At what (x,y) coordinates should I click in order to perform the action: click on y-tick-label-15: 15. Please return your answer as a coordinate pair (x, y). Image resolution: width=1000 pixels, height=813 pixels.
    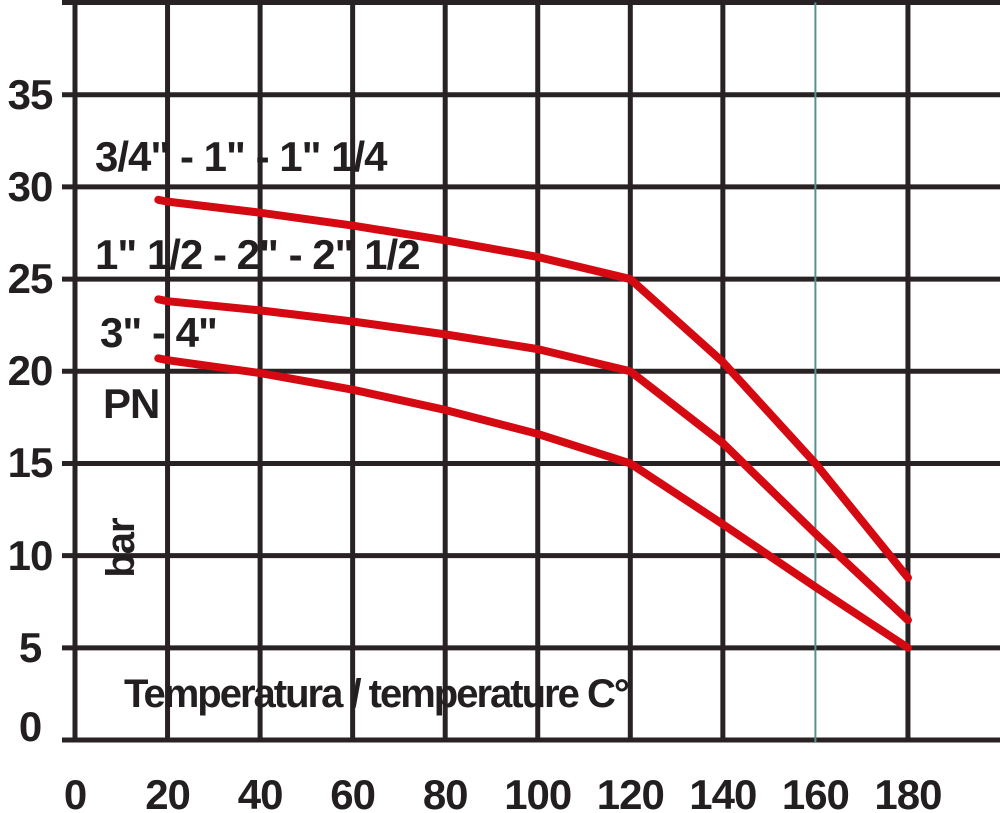
    Looking at the image, I should click on (30, 463).